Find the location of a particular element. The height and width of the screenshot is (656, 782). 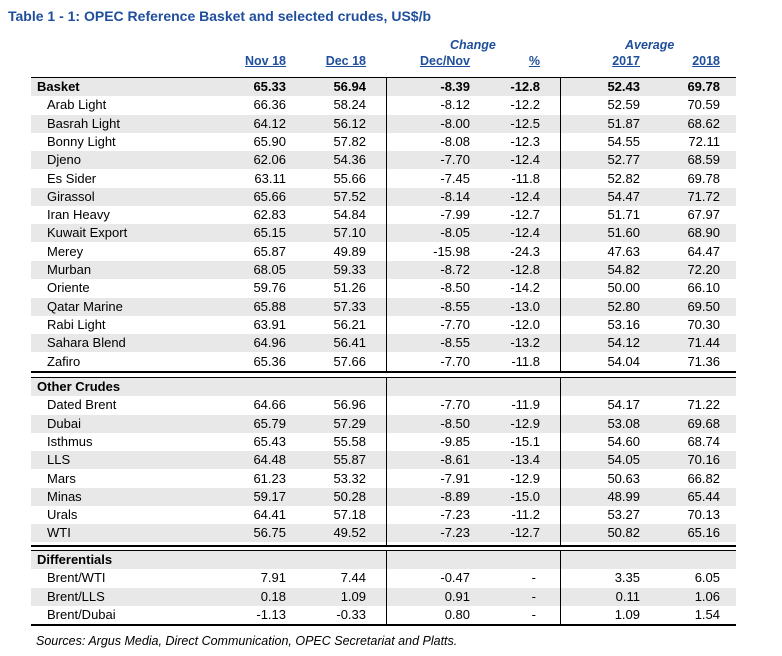

cell-pct: -12.7 is located at coordinates (525, 215).